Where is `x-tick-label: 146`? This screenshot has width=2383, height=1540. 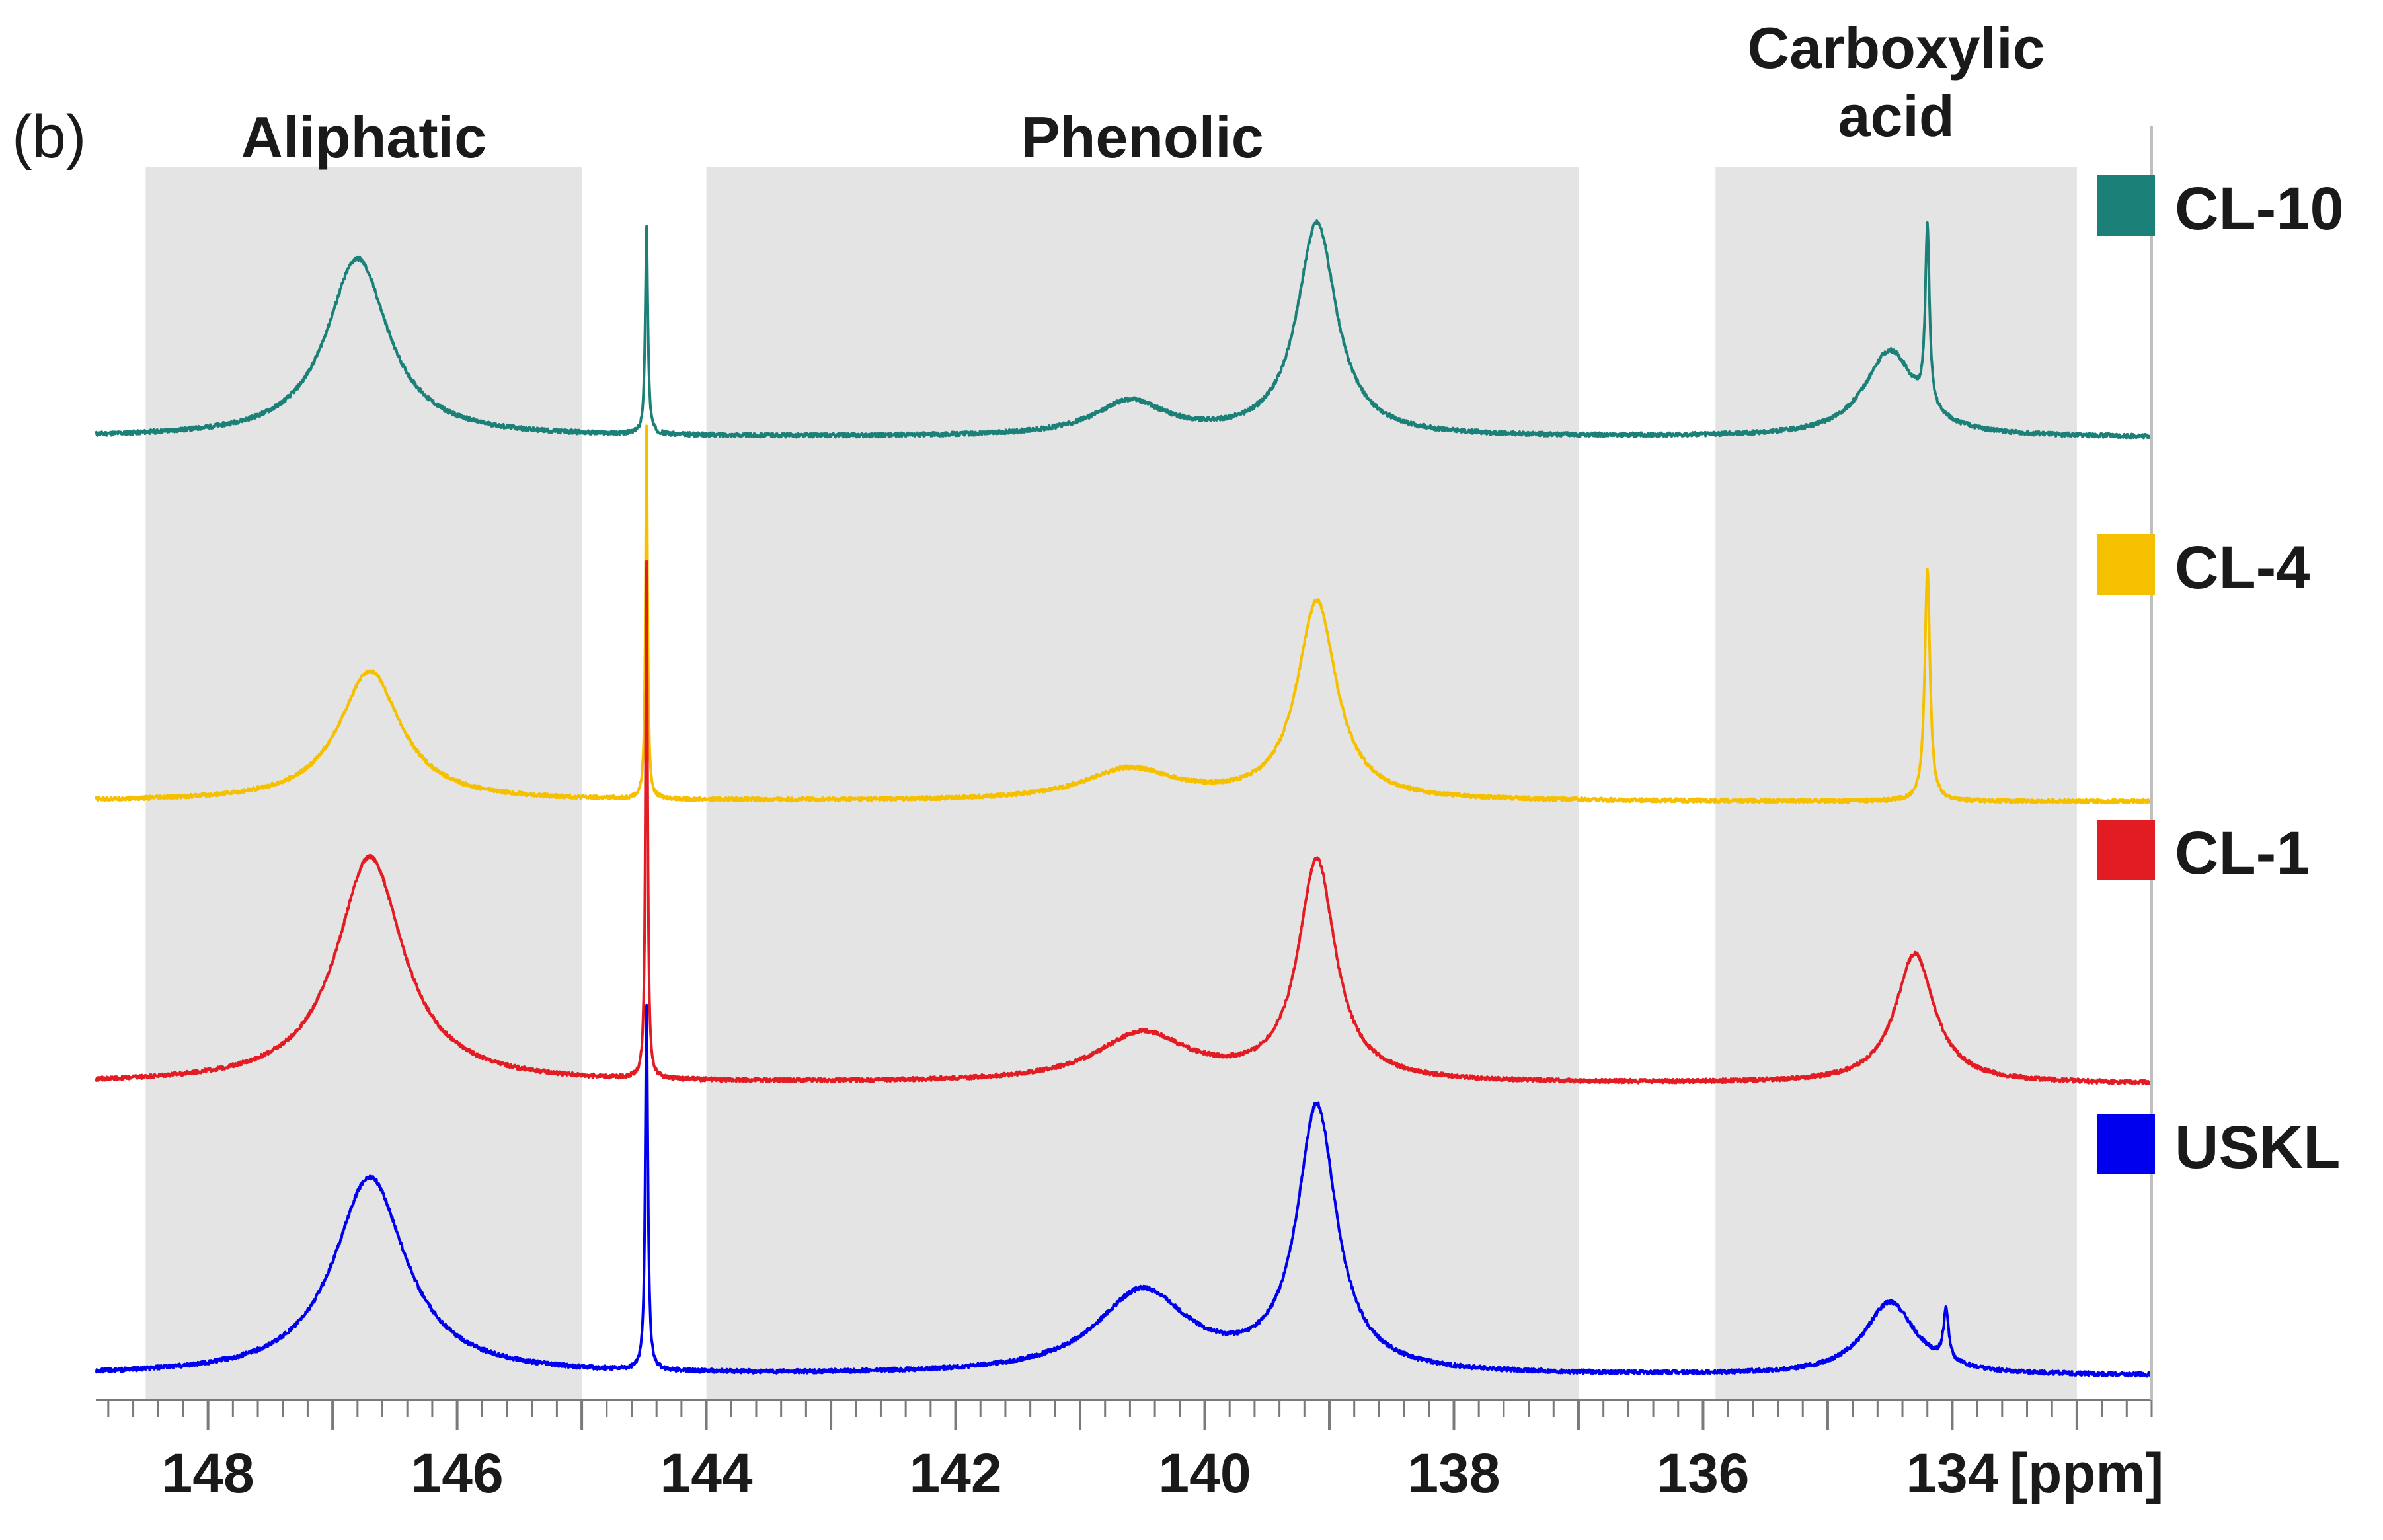
x-tick-label: 146 is located at coordinates (457, 1473).